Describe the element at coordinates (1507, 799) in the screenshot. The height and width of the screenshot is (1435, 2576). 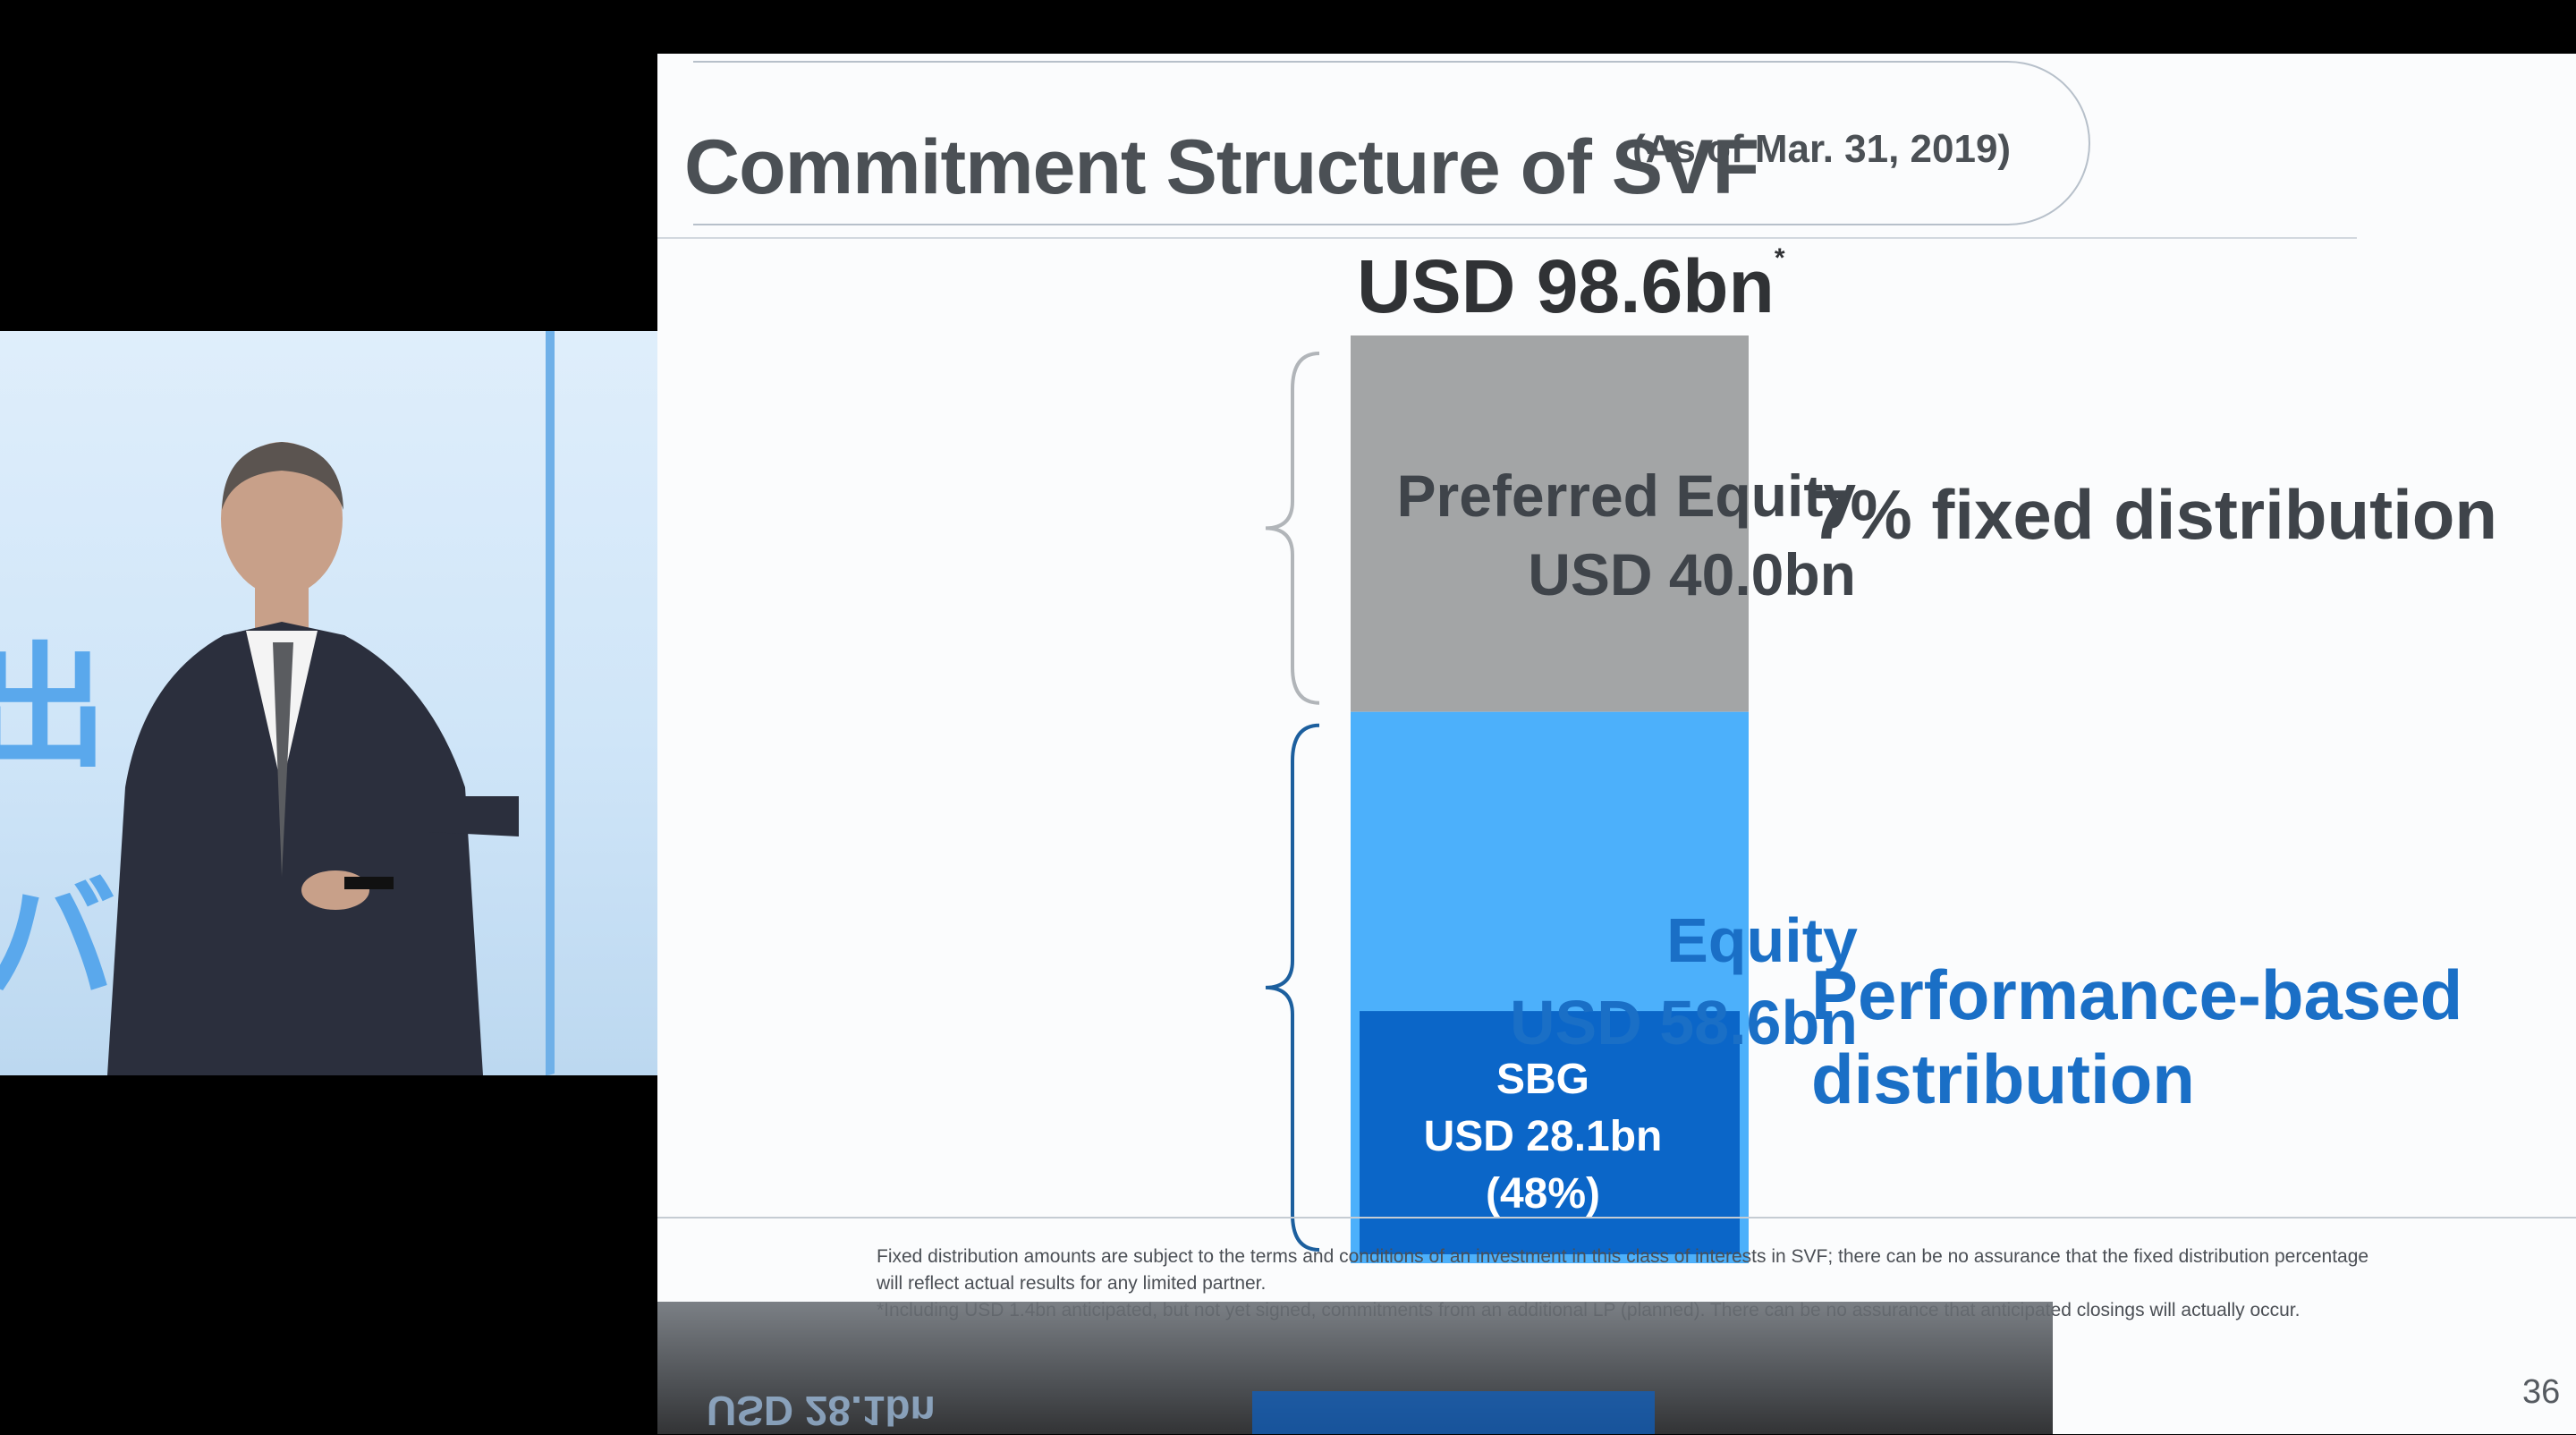
I see `stacked-bar-chart` at that location.